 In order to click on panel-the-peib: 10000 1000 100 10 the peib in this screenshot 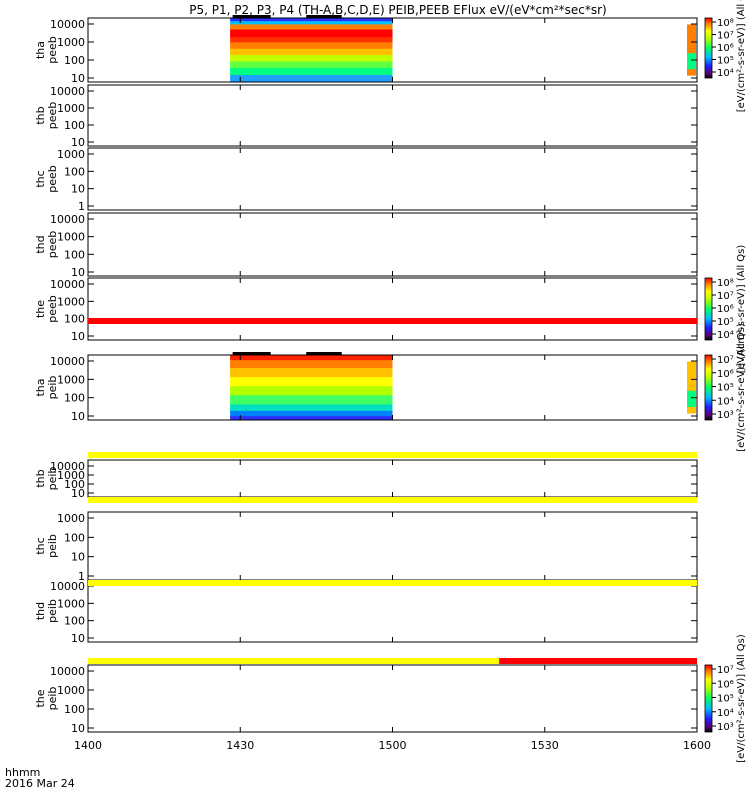, I will do `click(366, 699)`.